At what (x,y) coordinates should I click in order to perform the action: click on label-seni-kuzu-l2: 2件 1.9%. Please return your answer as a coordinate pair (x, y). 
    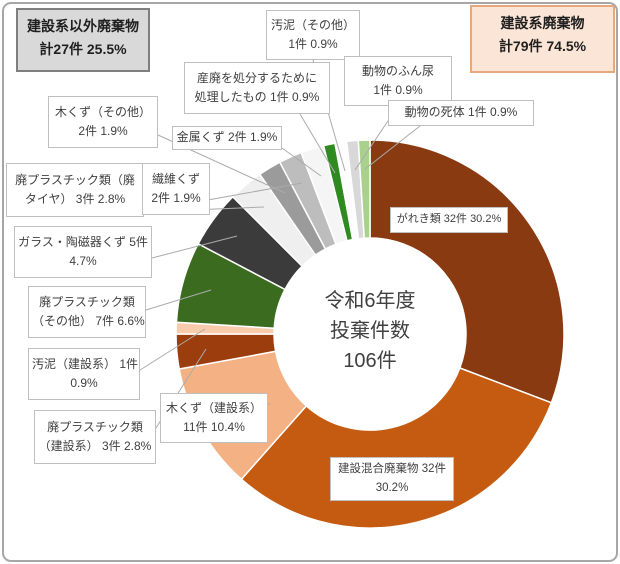
    Looking at the image, I should click on (176, 198).